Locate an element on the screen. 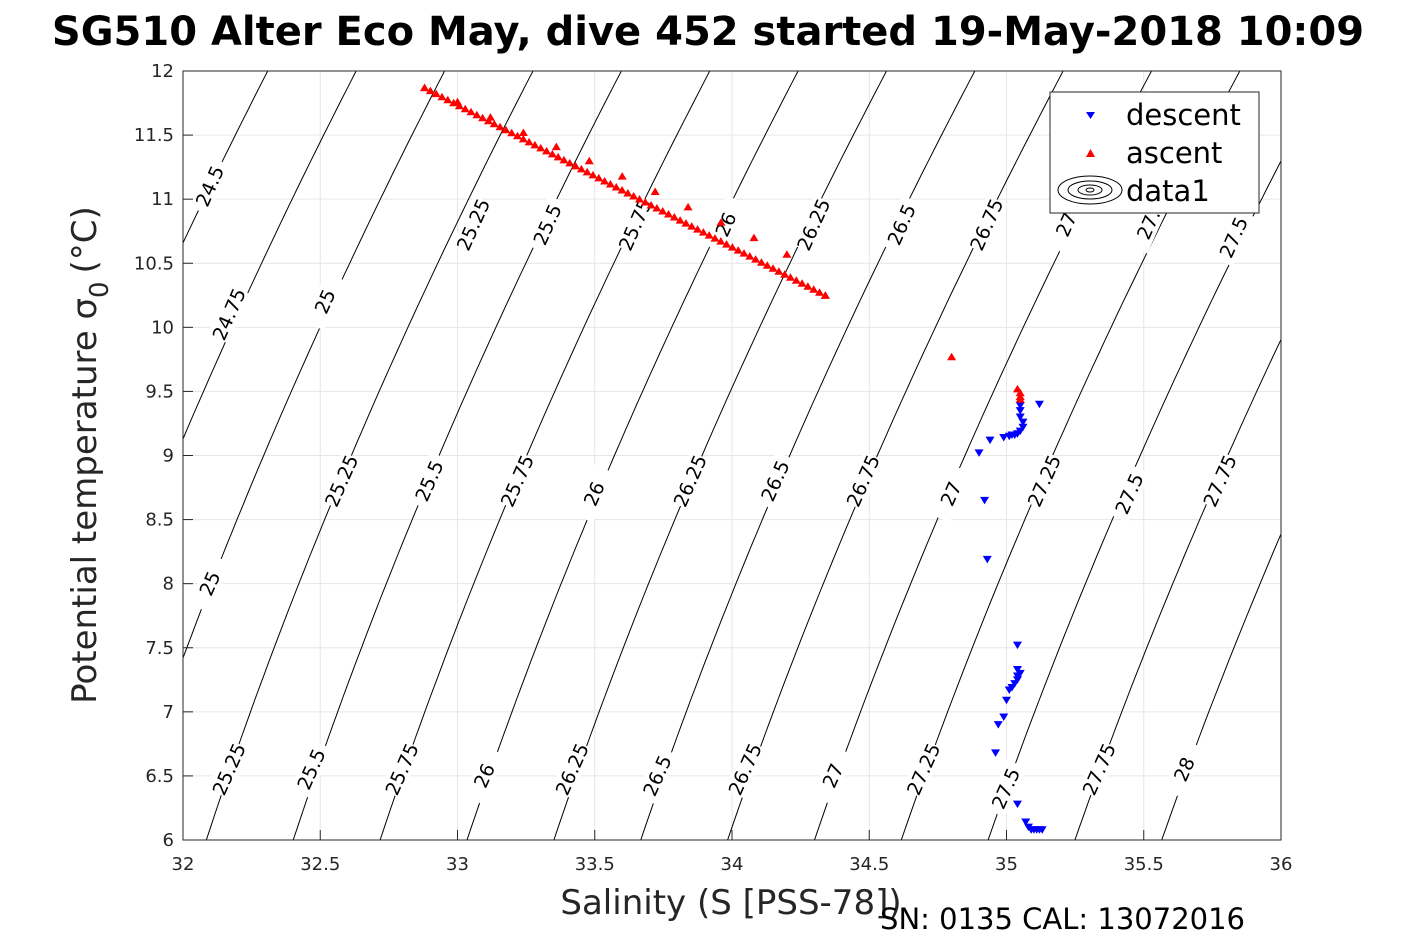 The height and width of the screenshot is (945, 1417). legend-box is located at coordinates (1154, 152).